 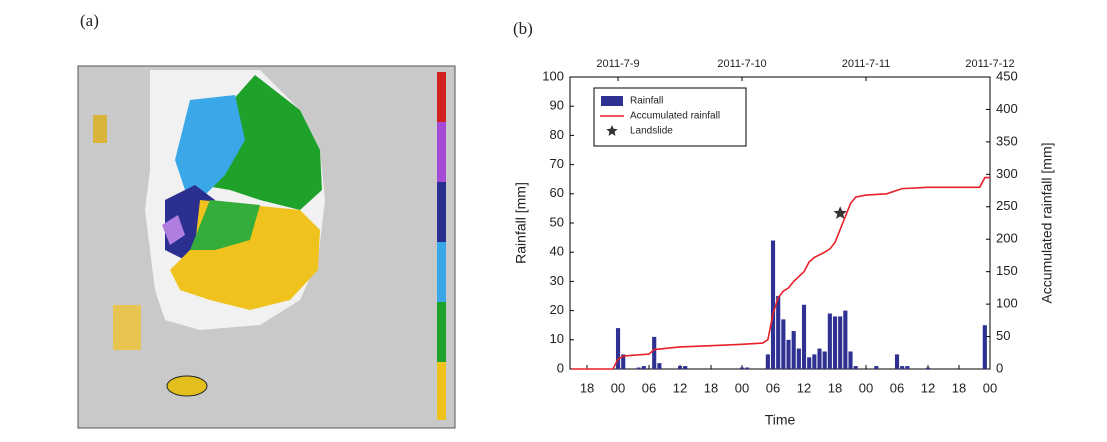 I want to click on y-tick-label: 30, so click(x=557, y=280).